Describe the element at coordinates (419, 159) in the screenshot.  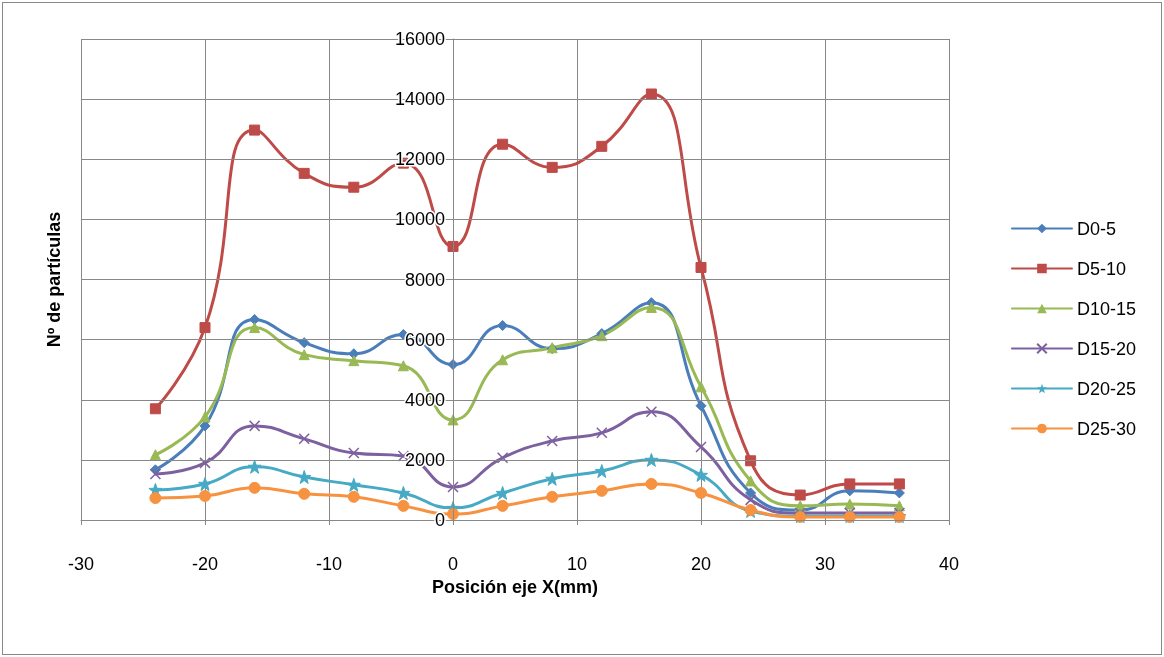
I see `y-tick-label: 12000` at that location.